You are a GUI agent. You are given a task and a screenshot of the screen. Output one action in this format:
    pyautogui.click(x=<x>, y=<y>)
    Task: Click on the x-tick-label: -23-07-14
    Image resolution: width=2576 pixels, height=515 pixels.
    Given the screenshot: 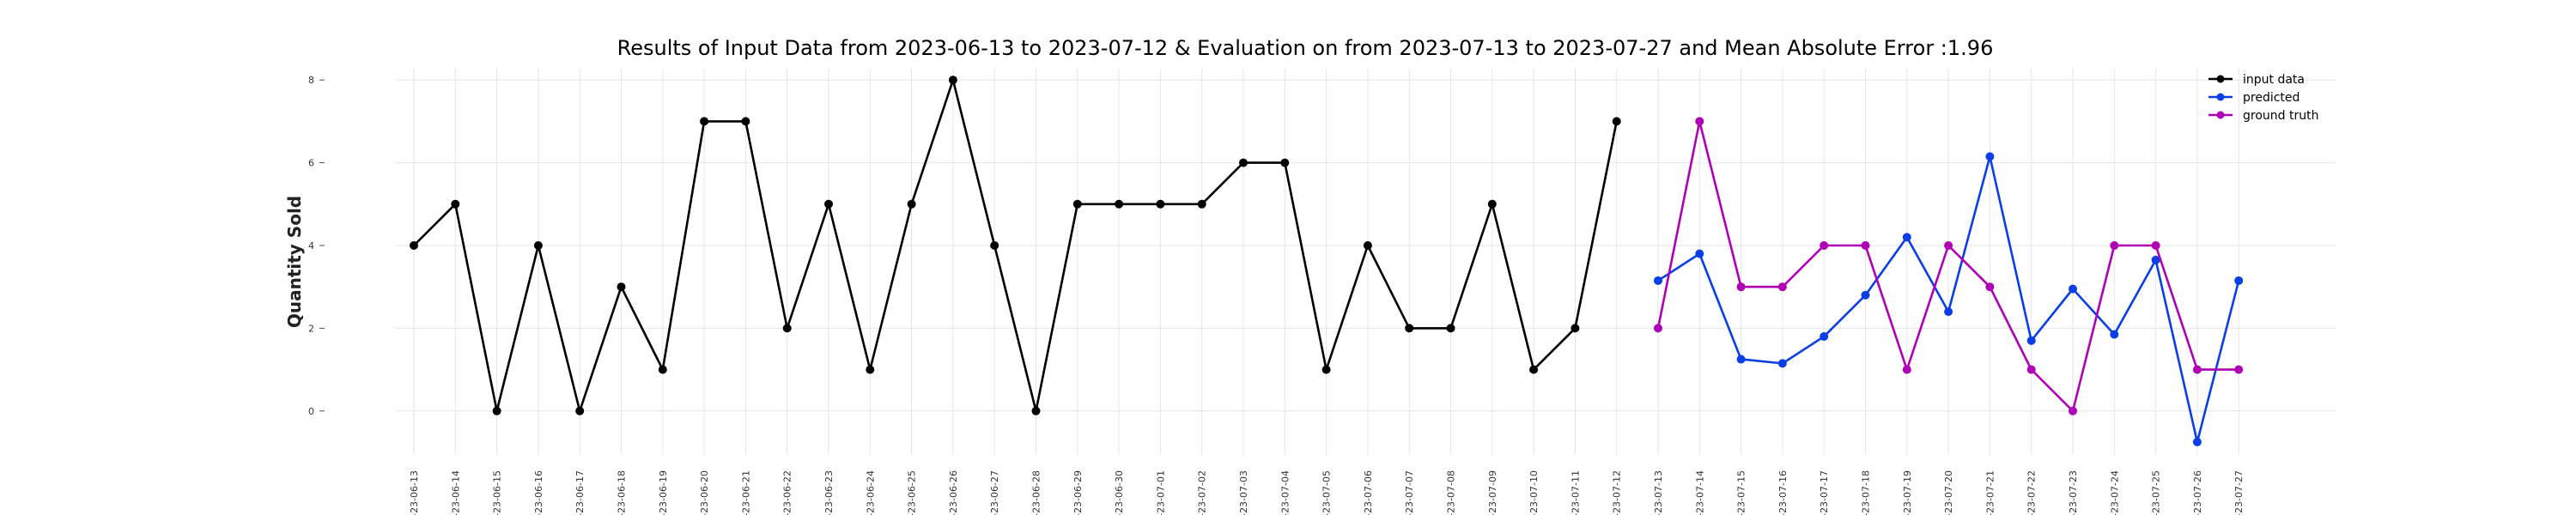 What is the action you would take?
    pyautogui.click(x=1700, y=492)
    